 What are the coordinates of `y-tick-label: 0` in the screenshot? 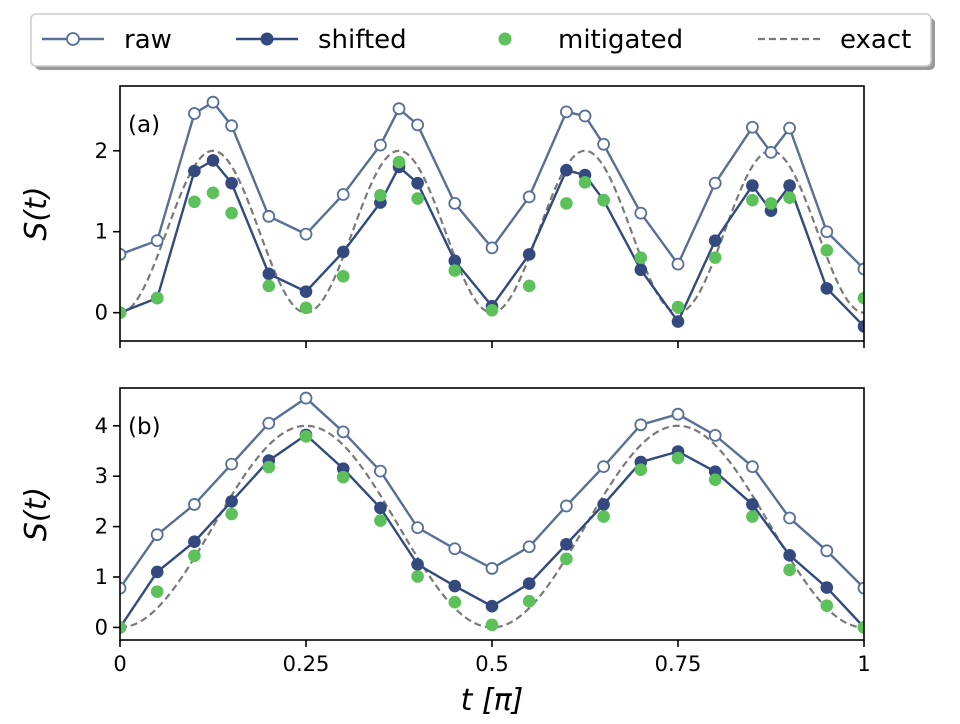 It's located at (101, 627).